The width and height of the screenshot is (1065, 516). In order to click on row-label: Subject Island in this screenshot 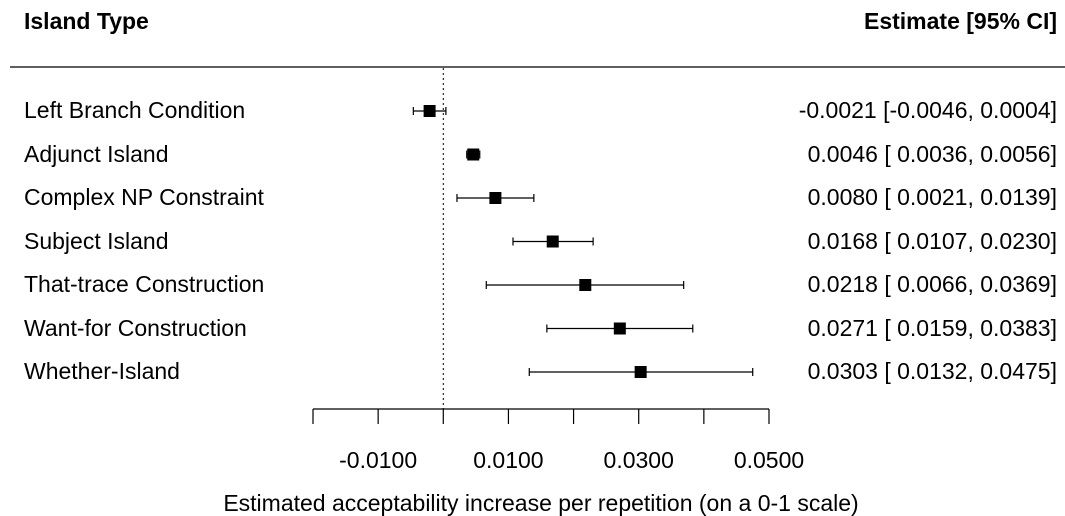, I will do `click(96, 240)`.